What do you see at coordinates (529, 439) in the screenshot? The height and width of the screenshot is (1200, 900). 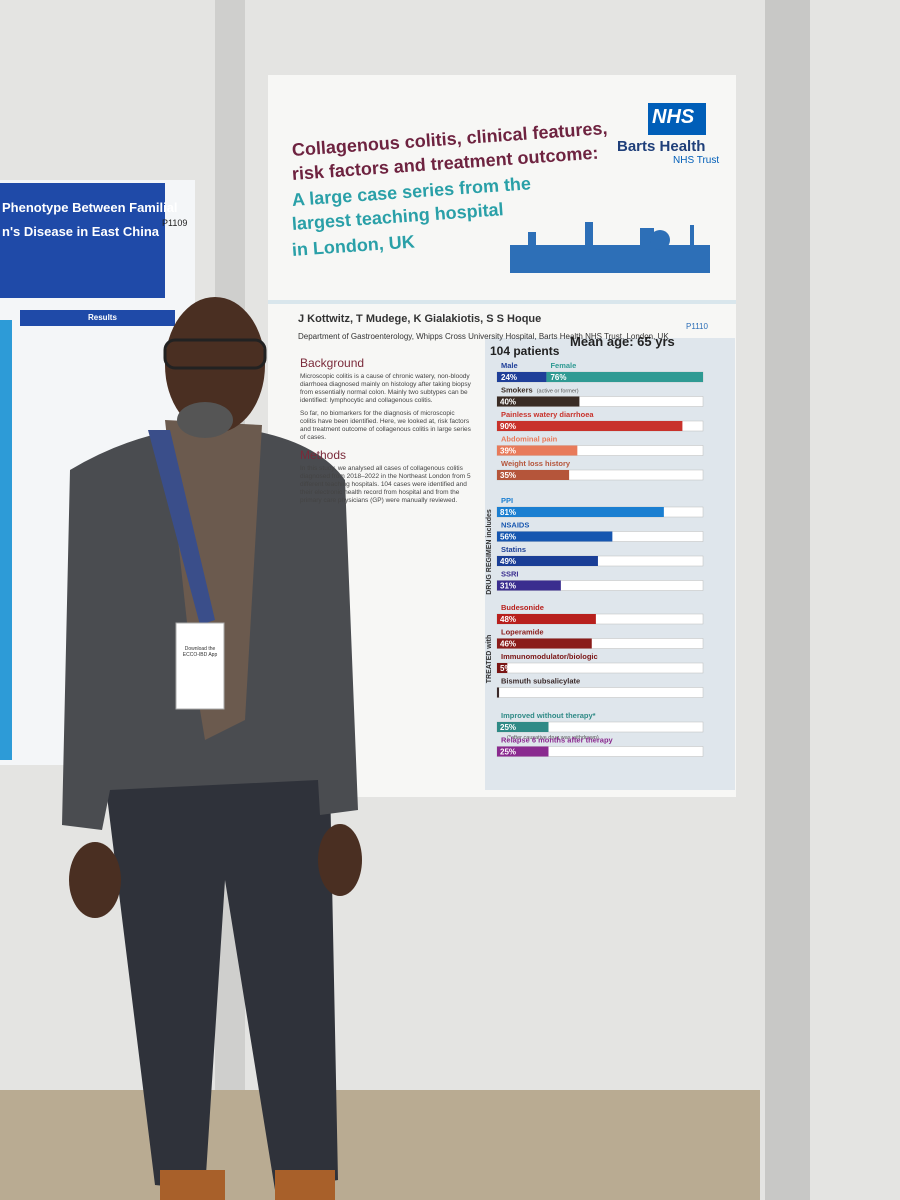 I see `bar-label: Abdominal pain` at bounding box center [529, 439].